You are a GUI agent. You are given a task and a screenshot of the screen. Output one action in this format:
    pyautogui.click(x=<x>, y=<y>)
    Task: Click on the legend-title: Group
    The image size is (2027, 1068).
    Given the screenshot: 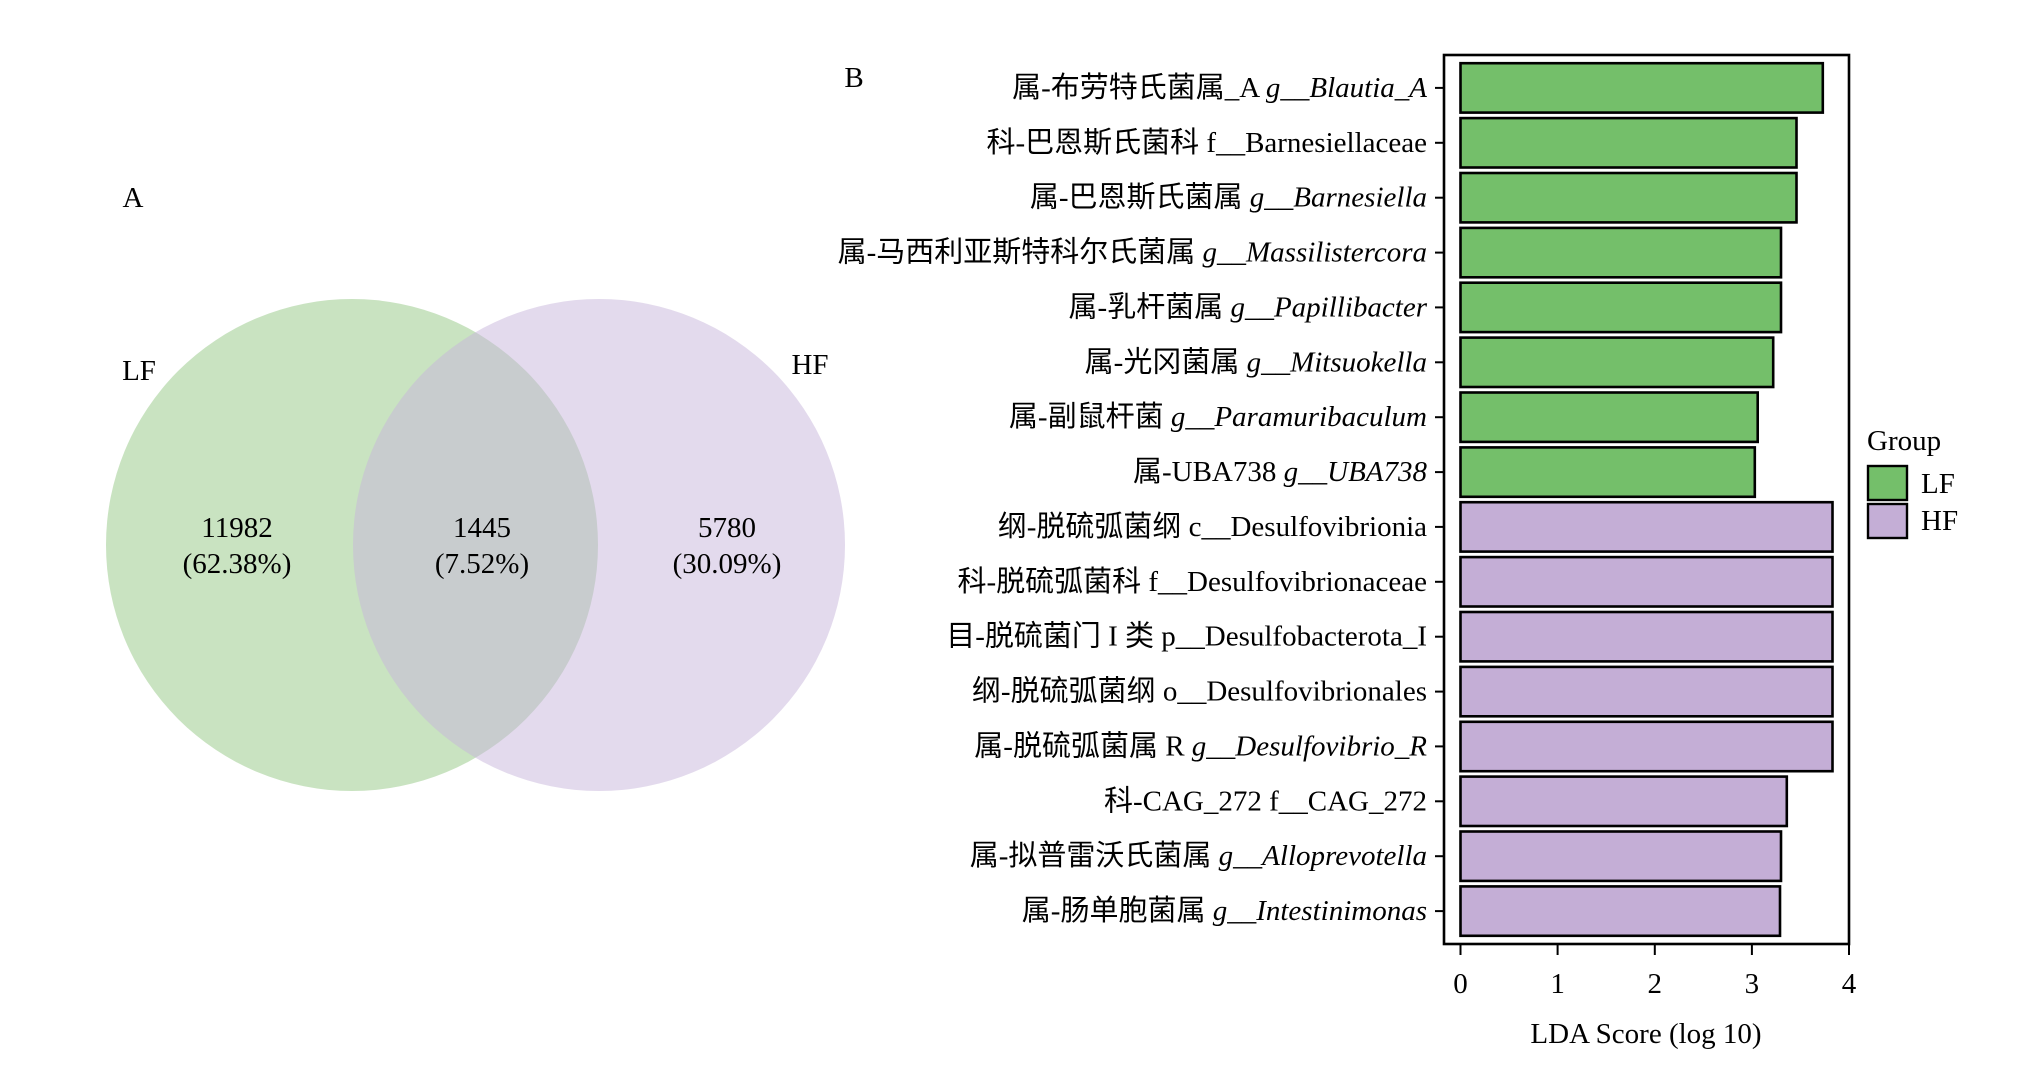 What is the action you would take?
    pyautogui.click(x=1904, y=441)
    